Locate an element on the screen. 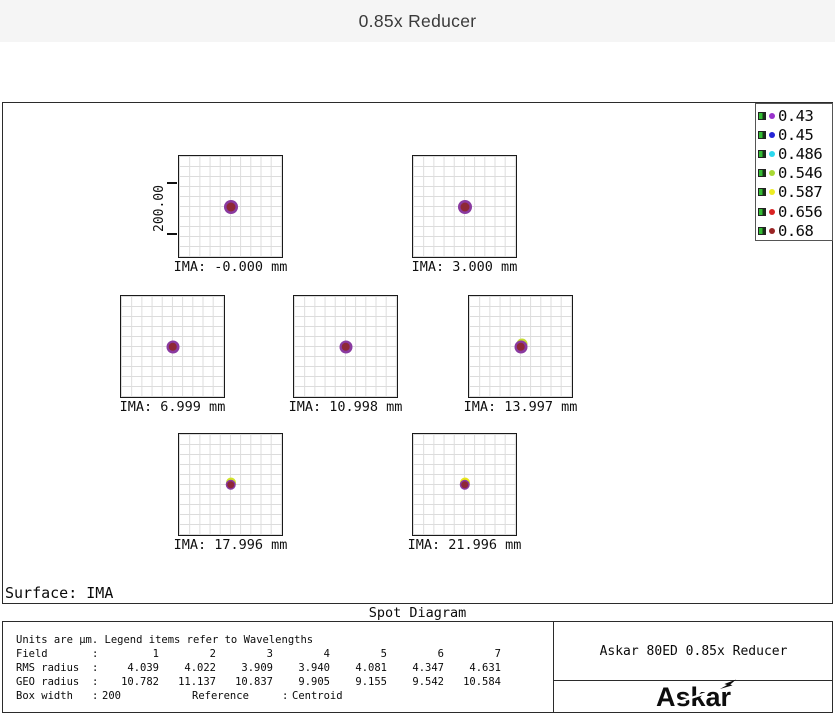  legend-item: 0.546 is located at coordinates (795, 173).